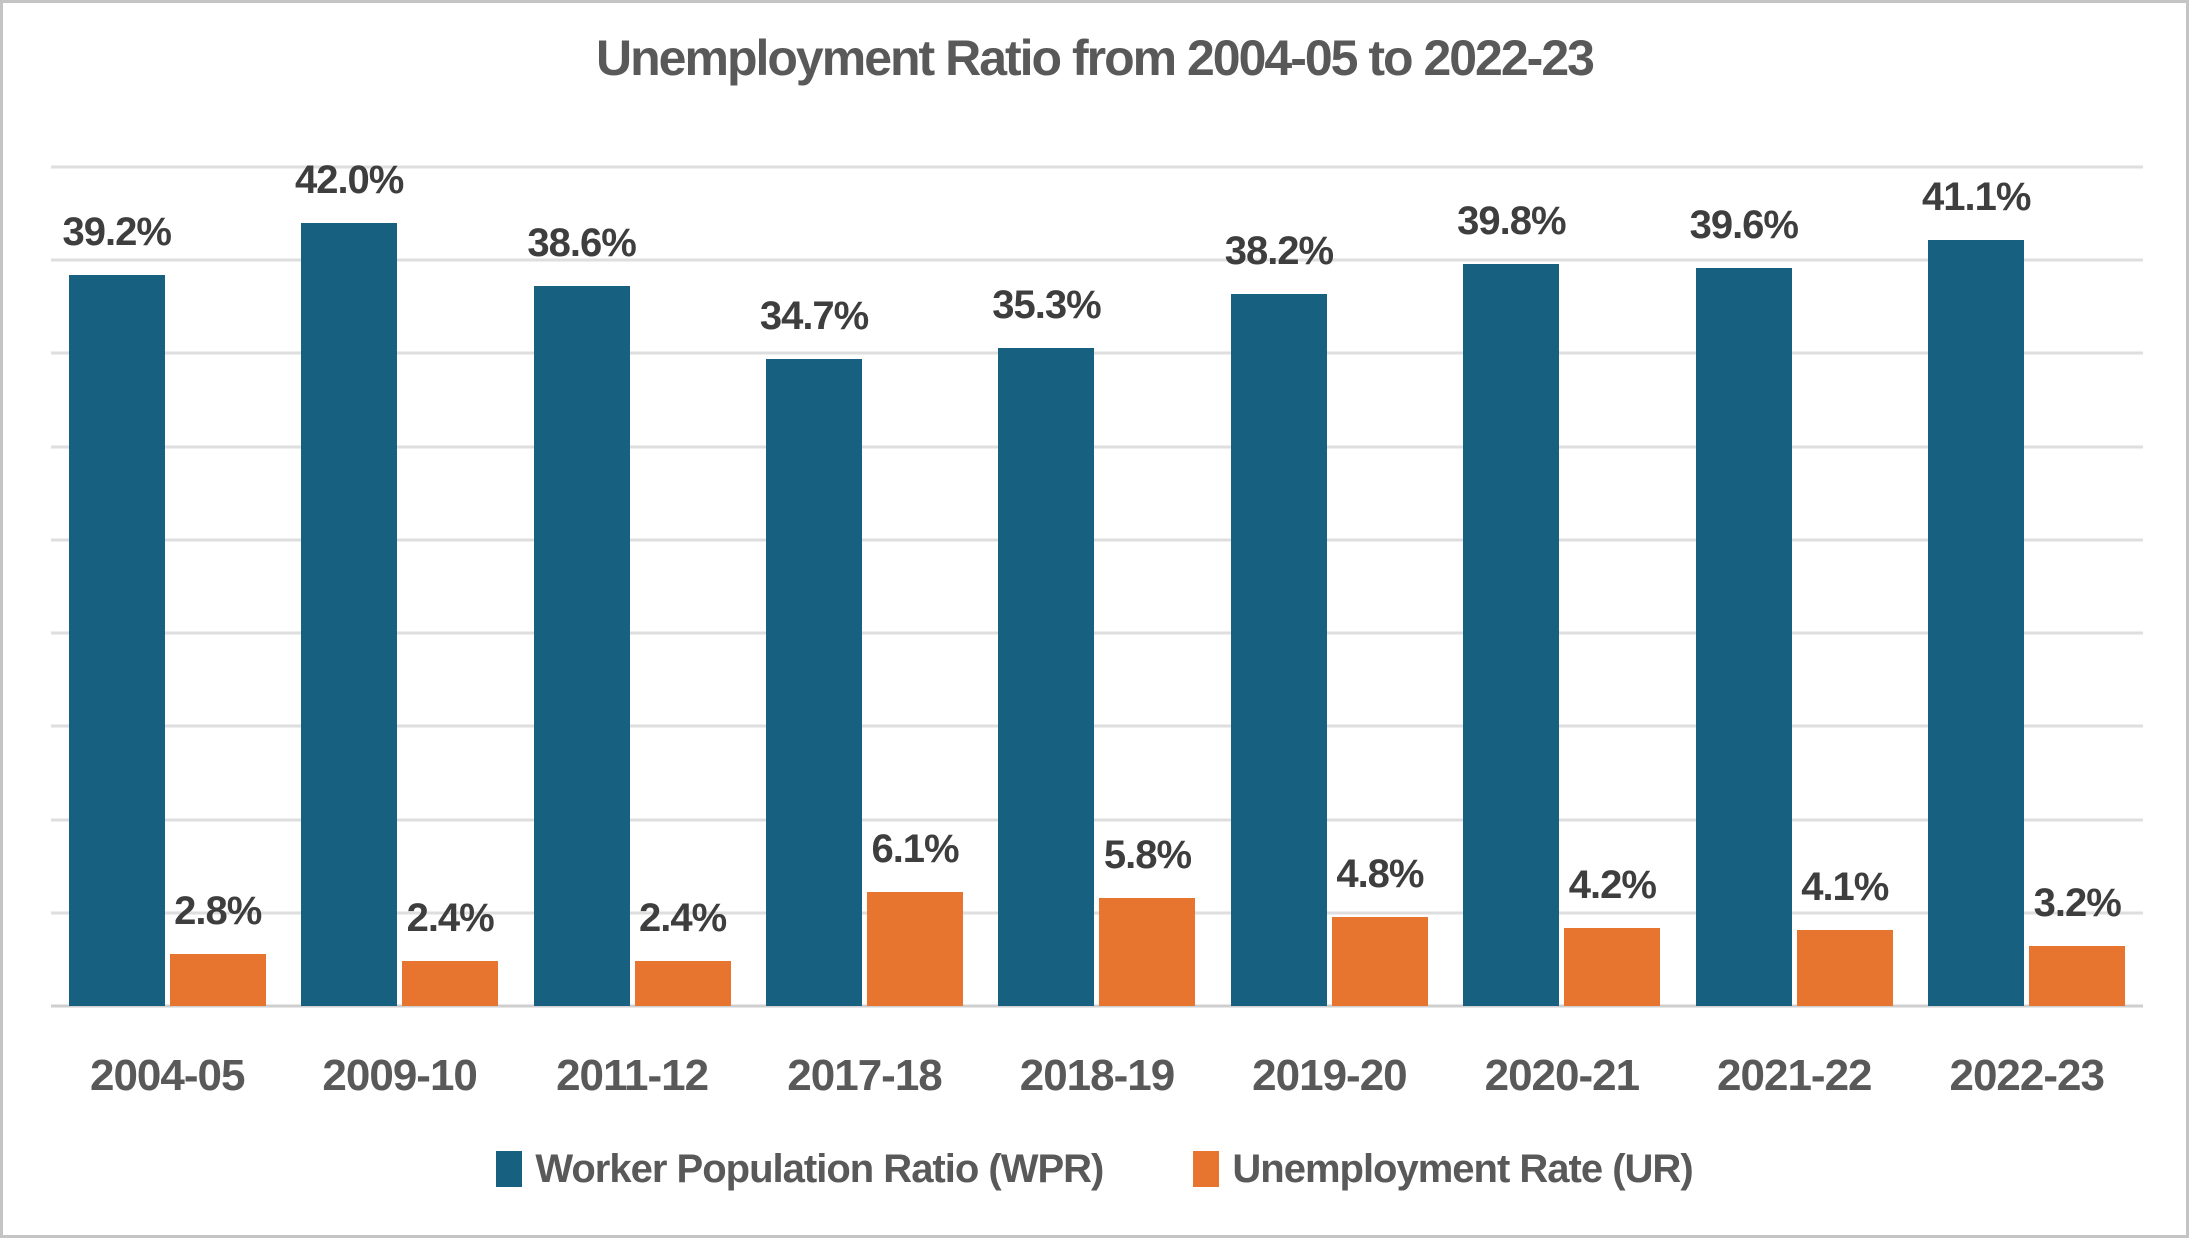 Image resolution: width=2189 pixels, height=1238 pixels. Describe the element at coordinates (915, 849) in the screenshot. I see `data-label-ur: 6.1%` at that location.